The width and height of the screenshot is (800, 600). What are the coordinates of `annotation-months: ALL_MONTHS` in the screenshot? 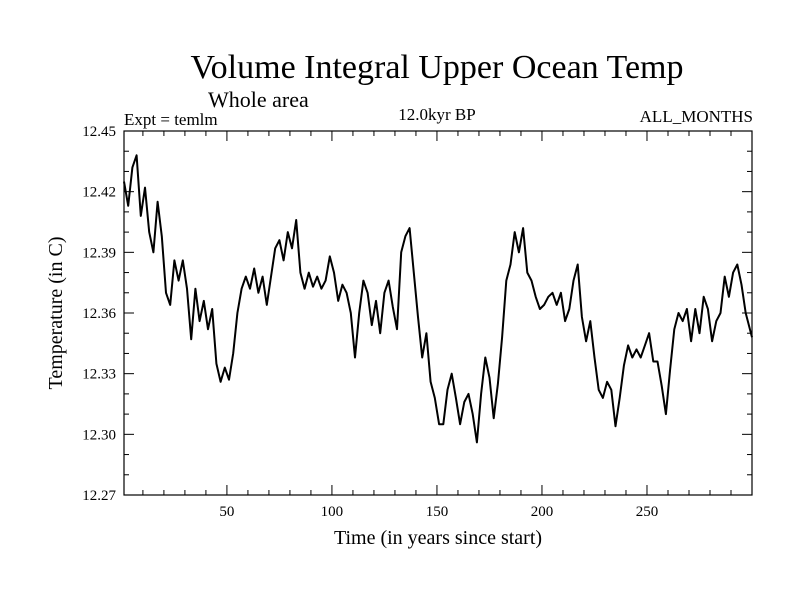 It's located at (696, 116).